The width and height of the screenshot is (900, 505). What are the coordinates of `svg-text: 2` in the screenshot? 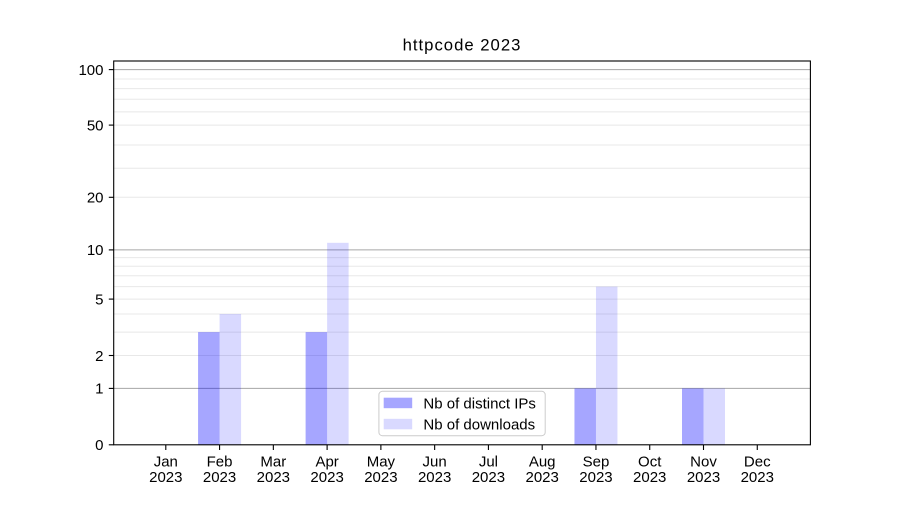 It's located at (99, 356).